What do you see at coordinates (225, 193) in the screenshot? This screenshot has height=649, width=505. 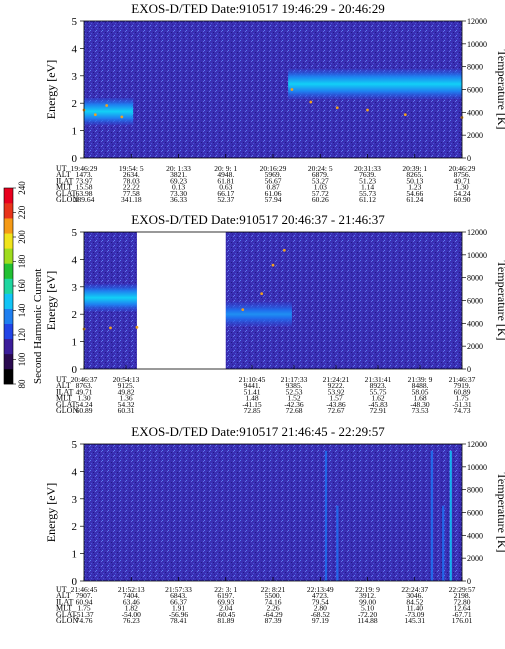 I see `orbit-value: 66.17` at bounding box center [225, 193].